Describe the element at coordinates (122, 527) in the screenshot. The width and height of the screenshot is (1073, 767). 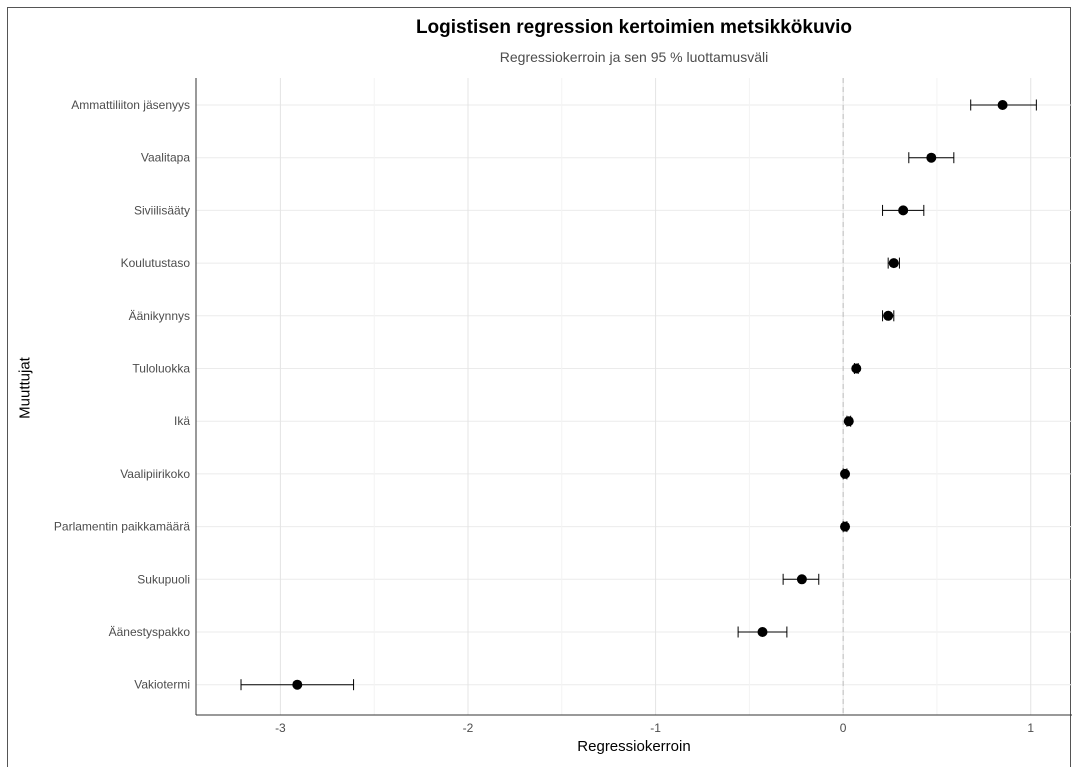
I see `category-label: Parlamentin paikkamäärä` at that location.